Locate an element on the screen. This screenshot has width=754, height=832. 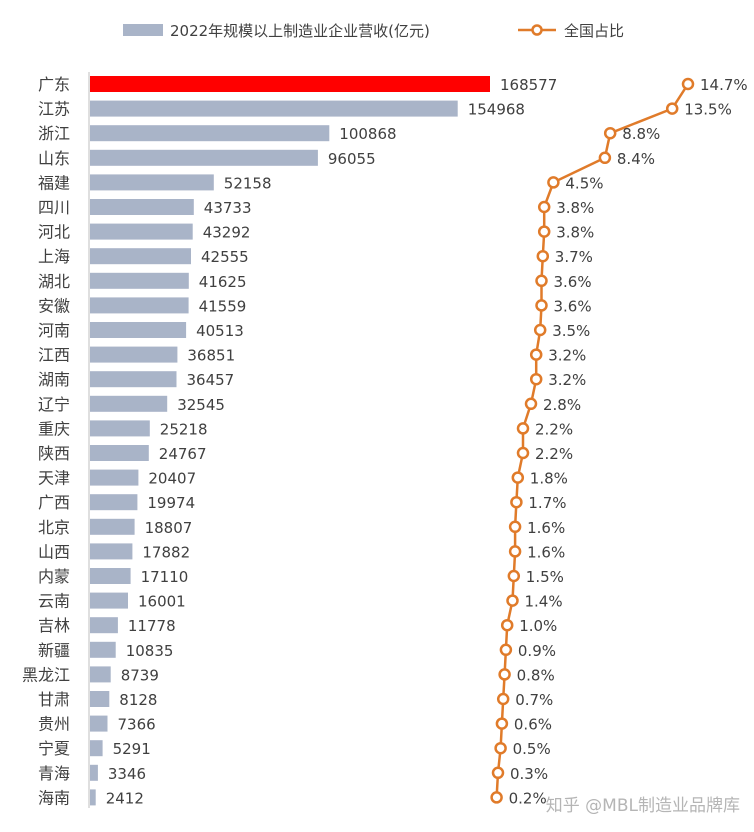
share-label: 1.6% is located at coordinates (546, 528).